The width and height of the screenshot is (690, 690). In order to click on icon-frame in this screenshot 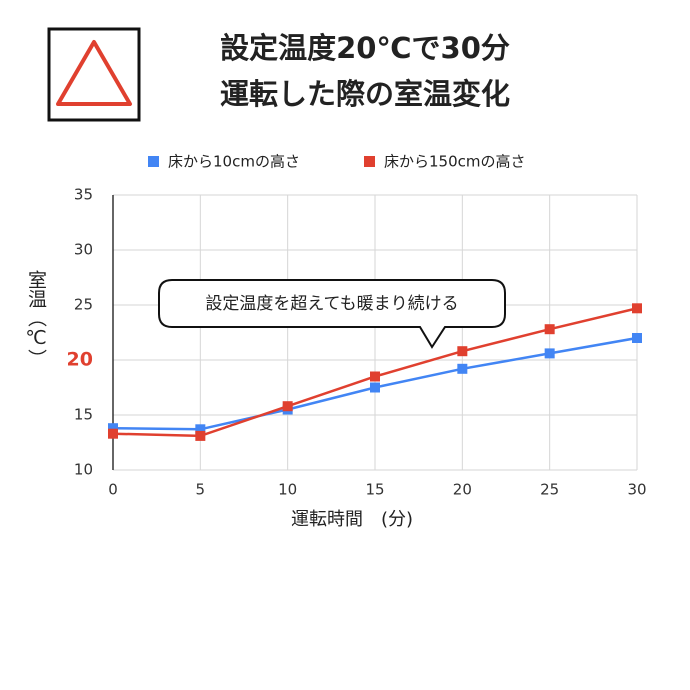, I will do `click(94, 74)`.